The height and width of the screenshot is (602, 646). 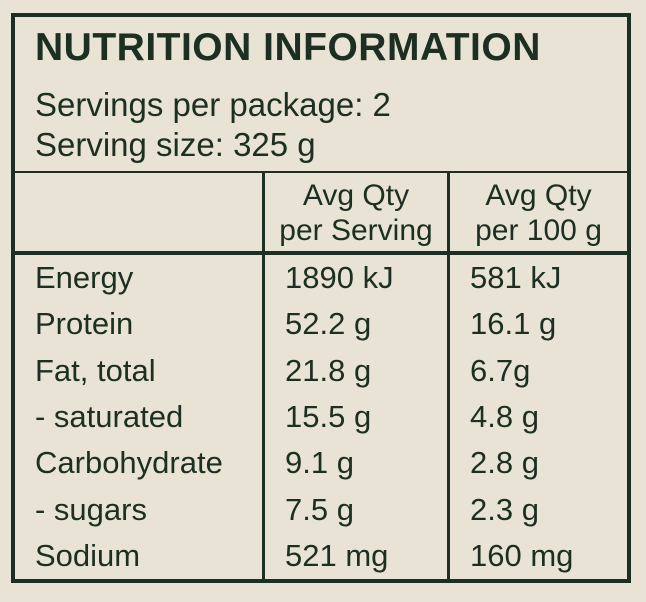 I want to click on serving-size: Serving size: 325 g, so click(x=175, y=144).